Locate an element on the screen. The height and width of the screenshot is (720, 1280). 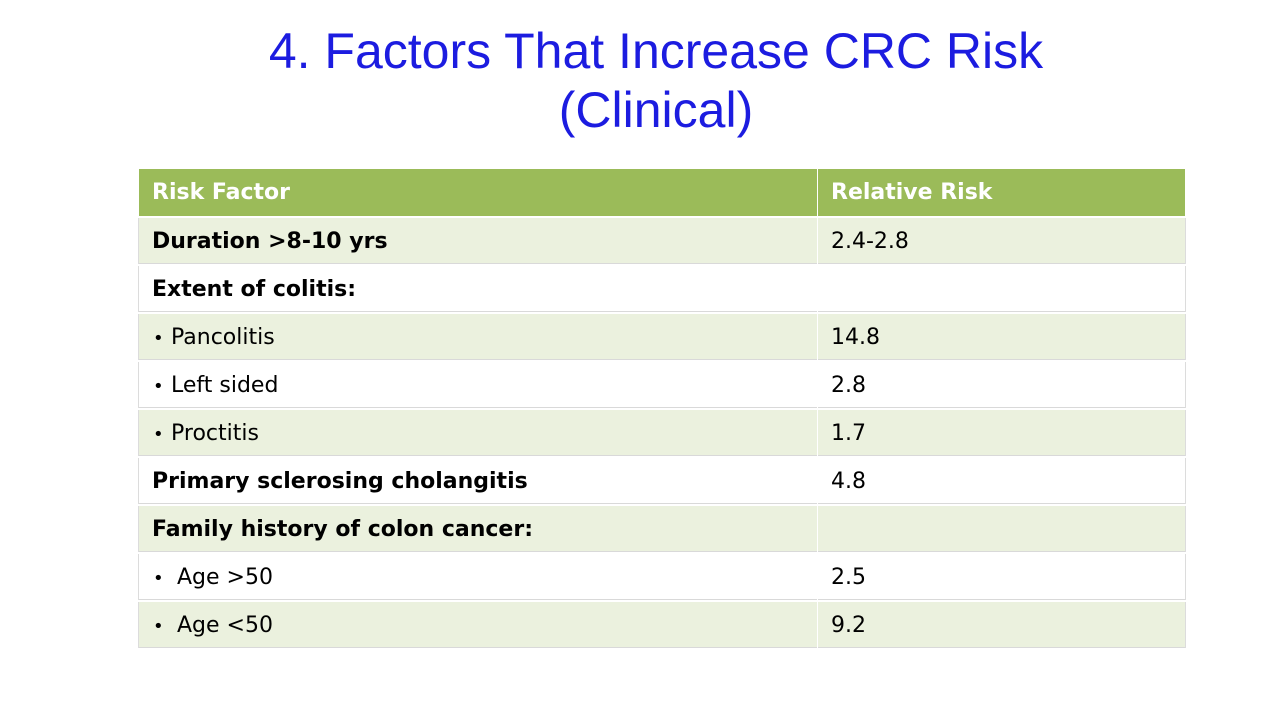
relative-risk-cell: 2.4-2.8 is located at coordinates (1001, 240).